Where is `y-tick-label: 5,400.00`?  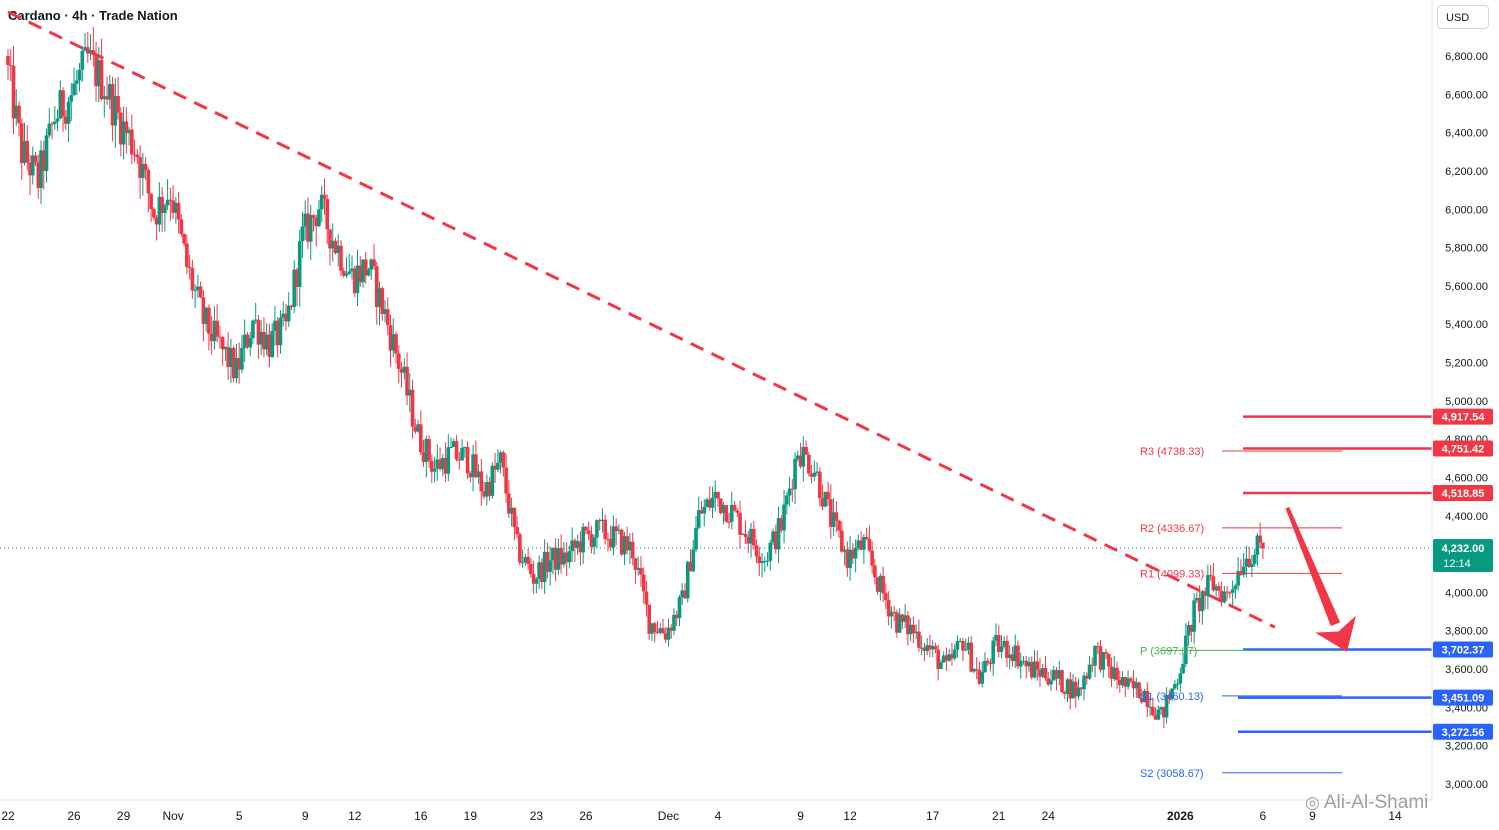
y-tick-label: 5,400.00 is located at coordinates (1466, 325).